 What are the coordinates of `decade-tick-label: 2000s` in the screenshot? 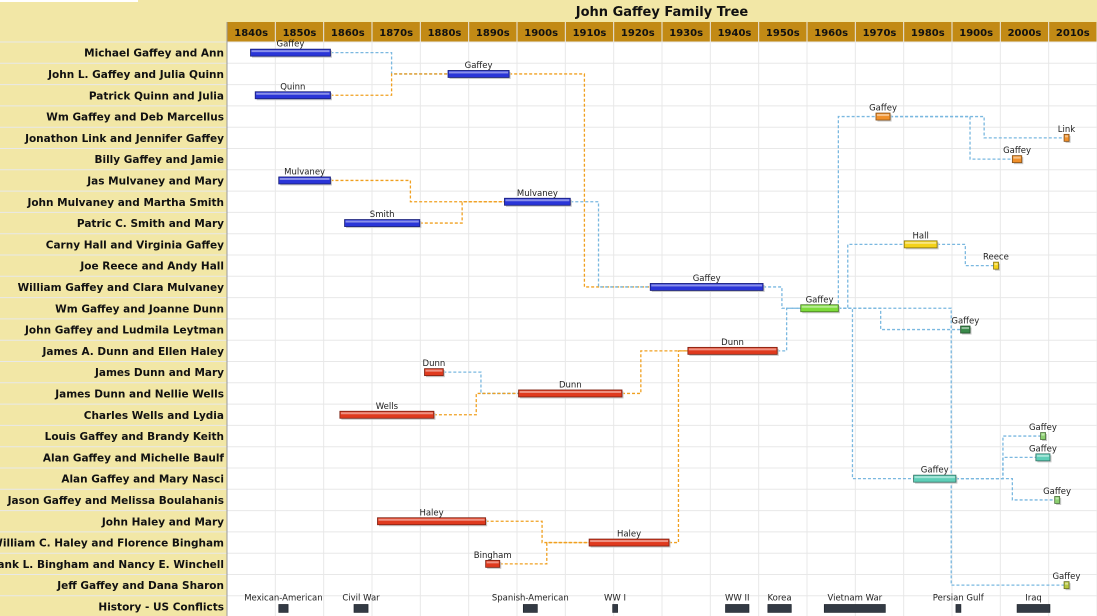 It's located at (1025, 33).